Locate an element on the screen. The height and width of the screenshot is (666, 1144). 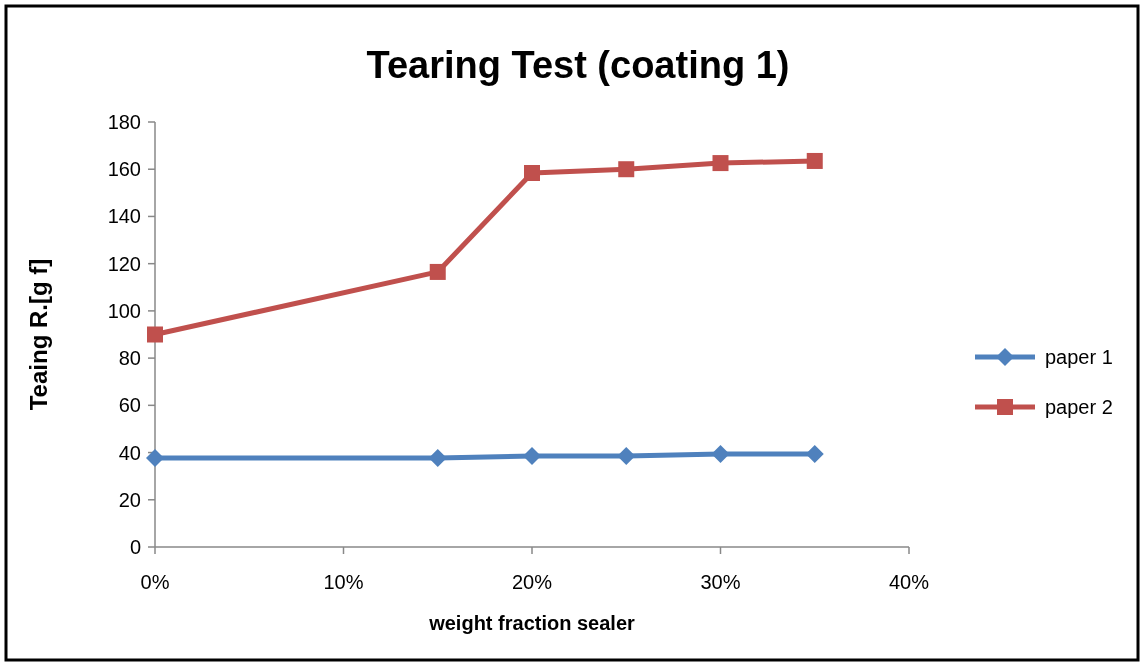
y-tick-label: 80 is located at coordinates (129, 358).